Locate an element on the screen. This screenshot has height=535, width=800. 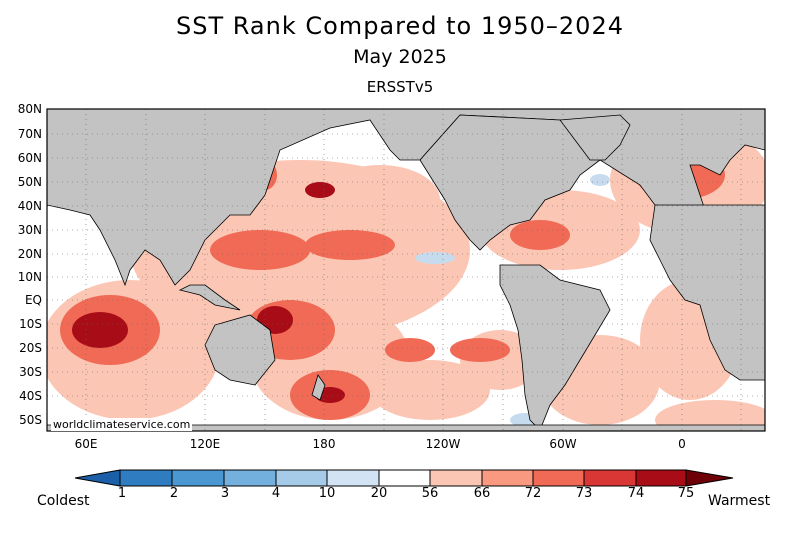
cold-anomaly-fields is located at coordinates (512, 300).